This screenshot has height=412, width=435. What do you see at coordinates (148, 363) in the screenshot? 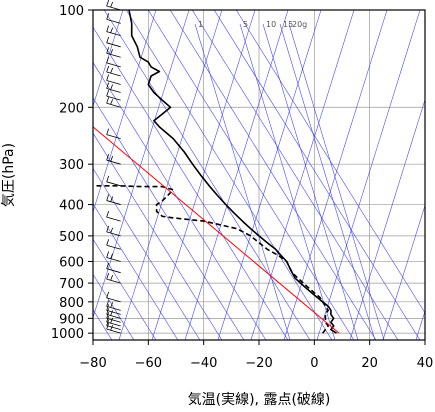
I see `x-tick-label: −60` at bounding box center [148, 363].